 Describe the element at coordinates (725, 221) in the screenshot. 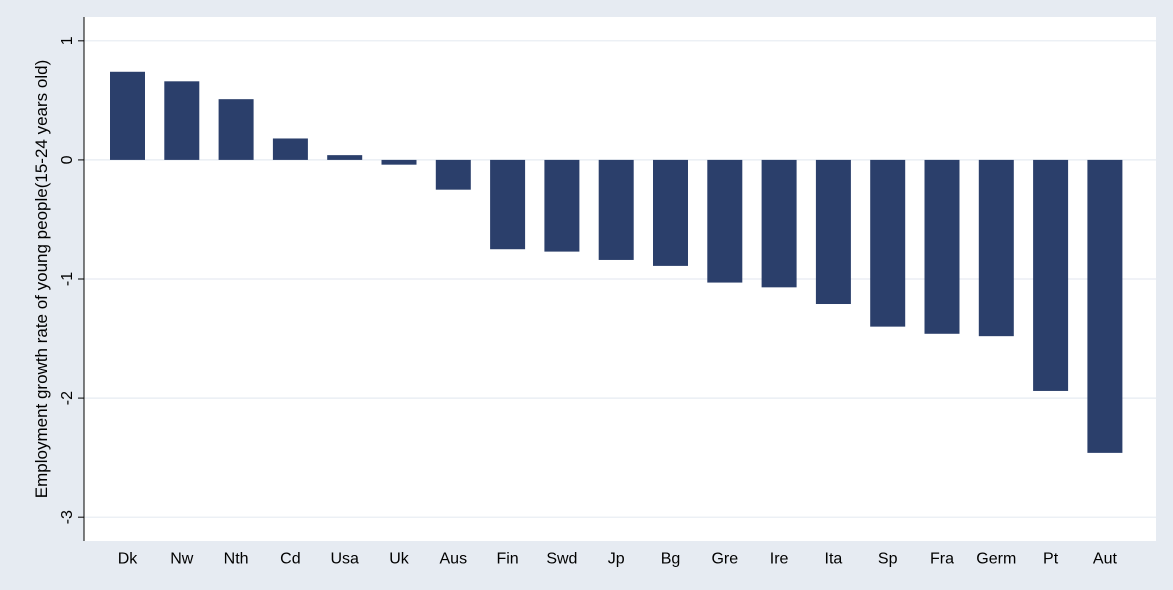

I see `bar-gre` at that location.